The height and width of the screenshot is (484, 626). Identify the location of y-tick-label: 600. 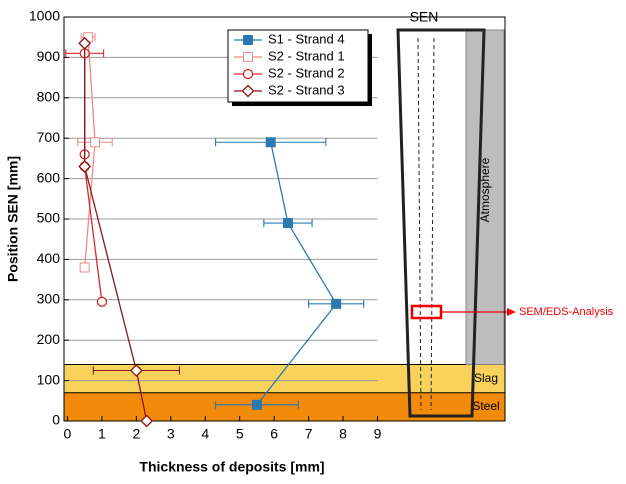
(49, 177).